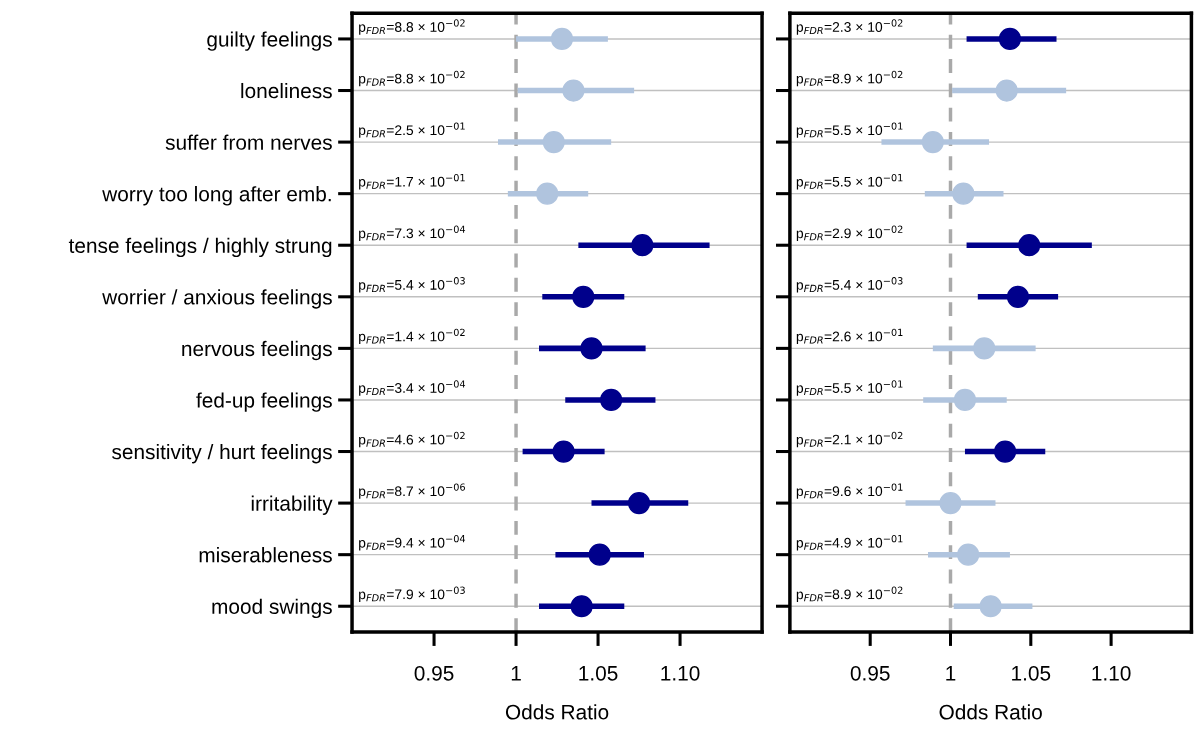 The image size is (1195, 731). Describe the element at coordinates (412, 594) in the screenshot. I see `annotation: p$_{FDR}$=7.9 × 10$^{−03}$` at that location.